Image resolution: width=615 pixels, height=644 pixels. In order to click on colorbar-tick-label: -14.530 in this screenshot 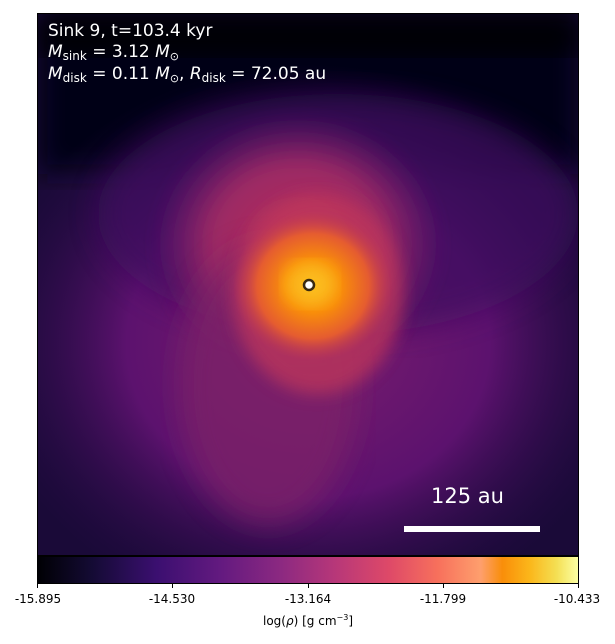, I will do `click(172, 599)`.